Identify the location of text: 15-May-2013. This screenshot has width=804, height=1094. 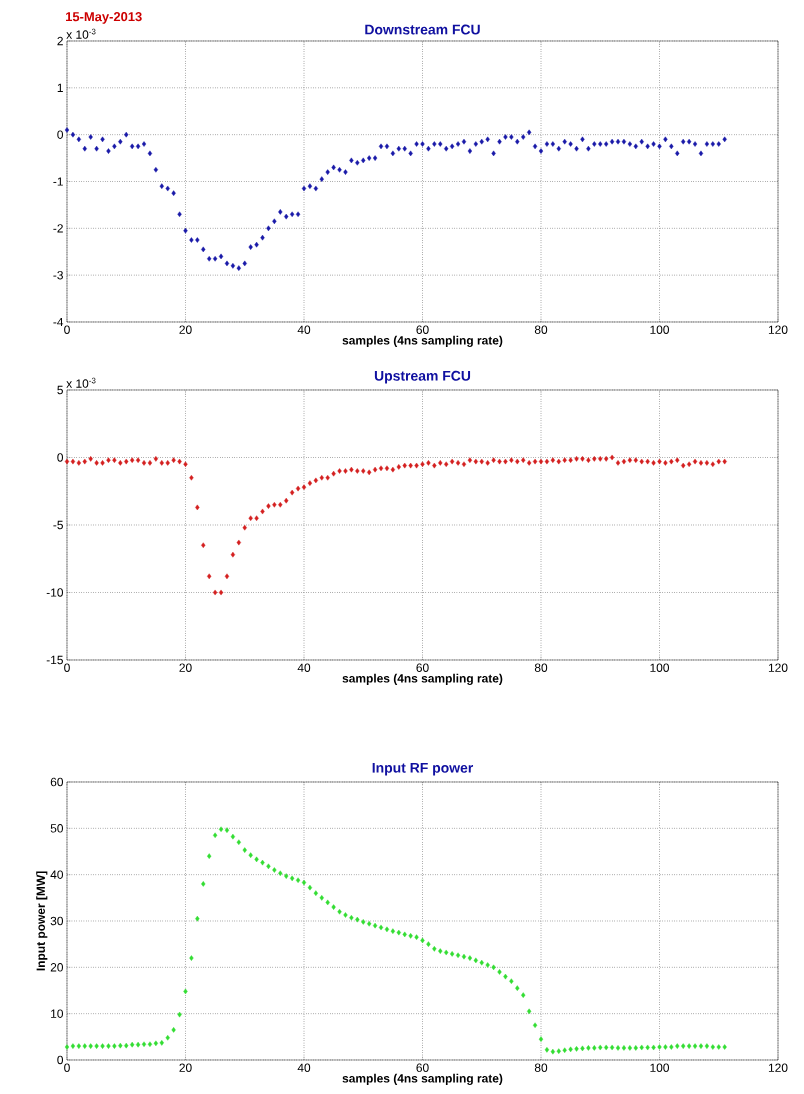
(104, 18).